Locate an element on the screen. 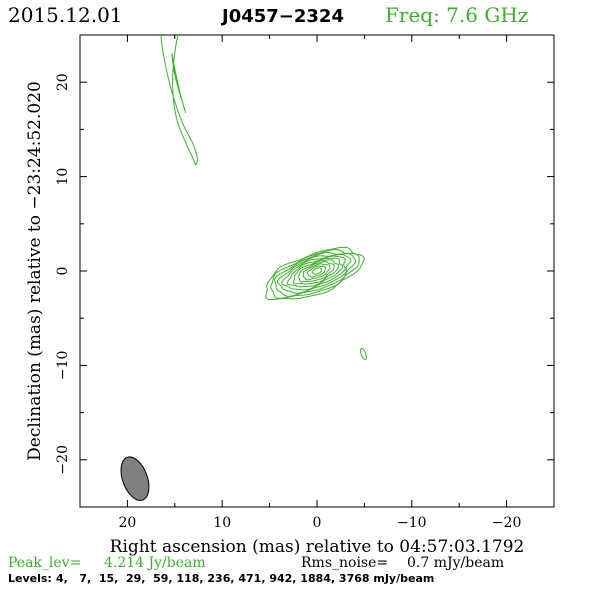 The width and height of the screenshot is (590, 590). y-tick-label: −20 is located at coordinates (63, 460).